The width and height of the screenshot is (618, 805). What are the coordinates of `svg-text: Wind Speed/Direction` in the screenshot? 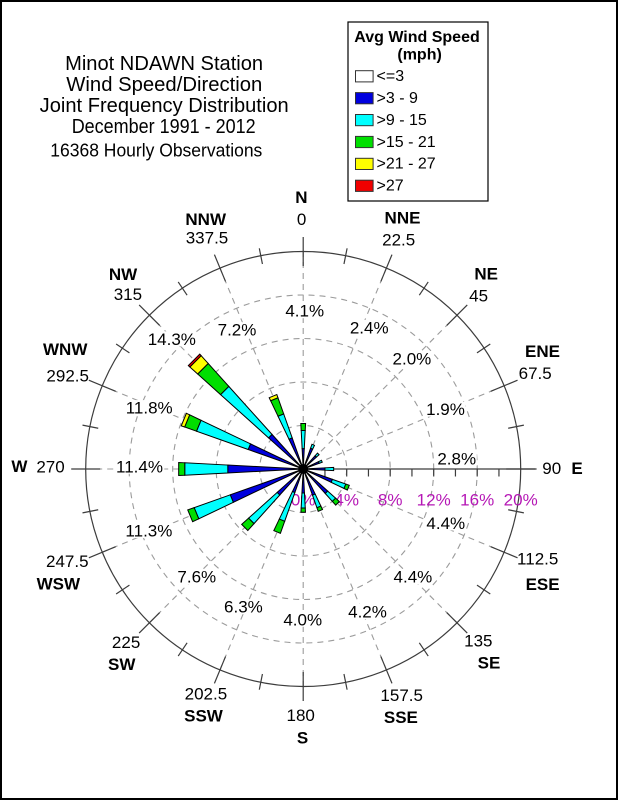 It's located at (164, 85).